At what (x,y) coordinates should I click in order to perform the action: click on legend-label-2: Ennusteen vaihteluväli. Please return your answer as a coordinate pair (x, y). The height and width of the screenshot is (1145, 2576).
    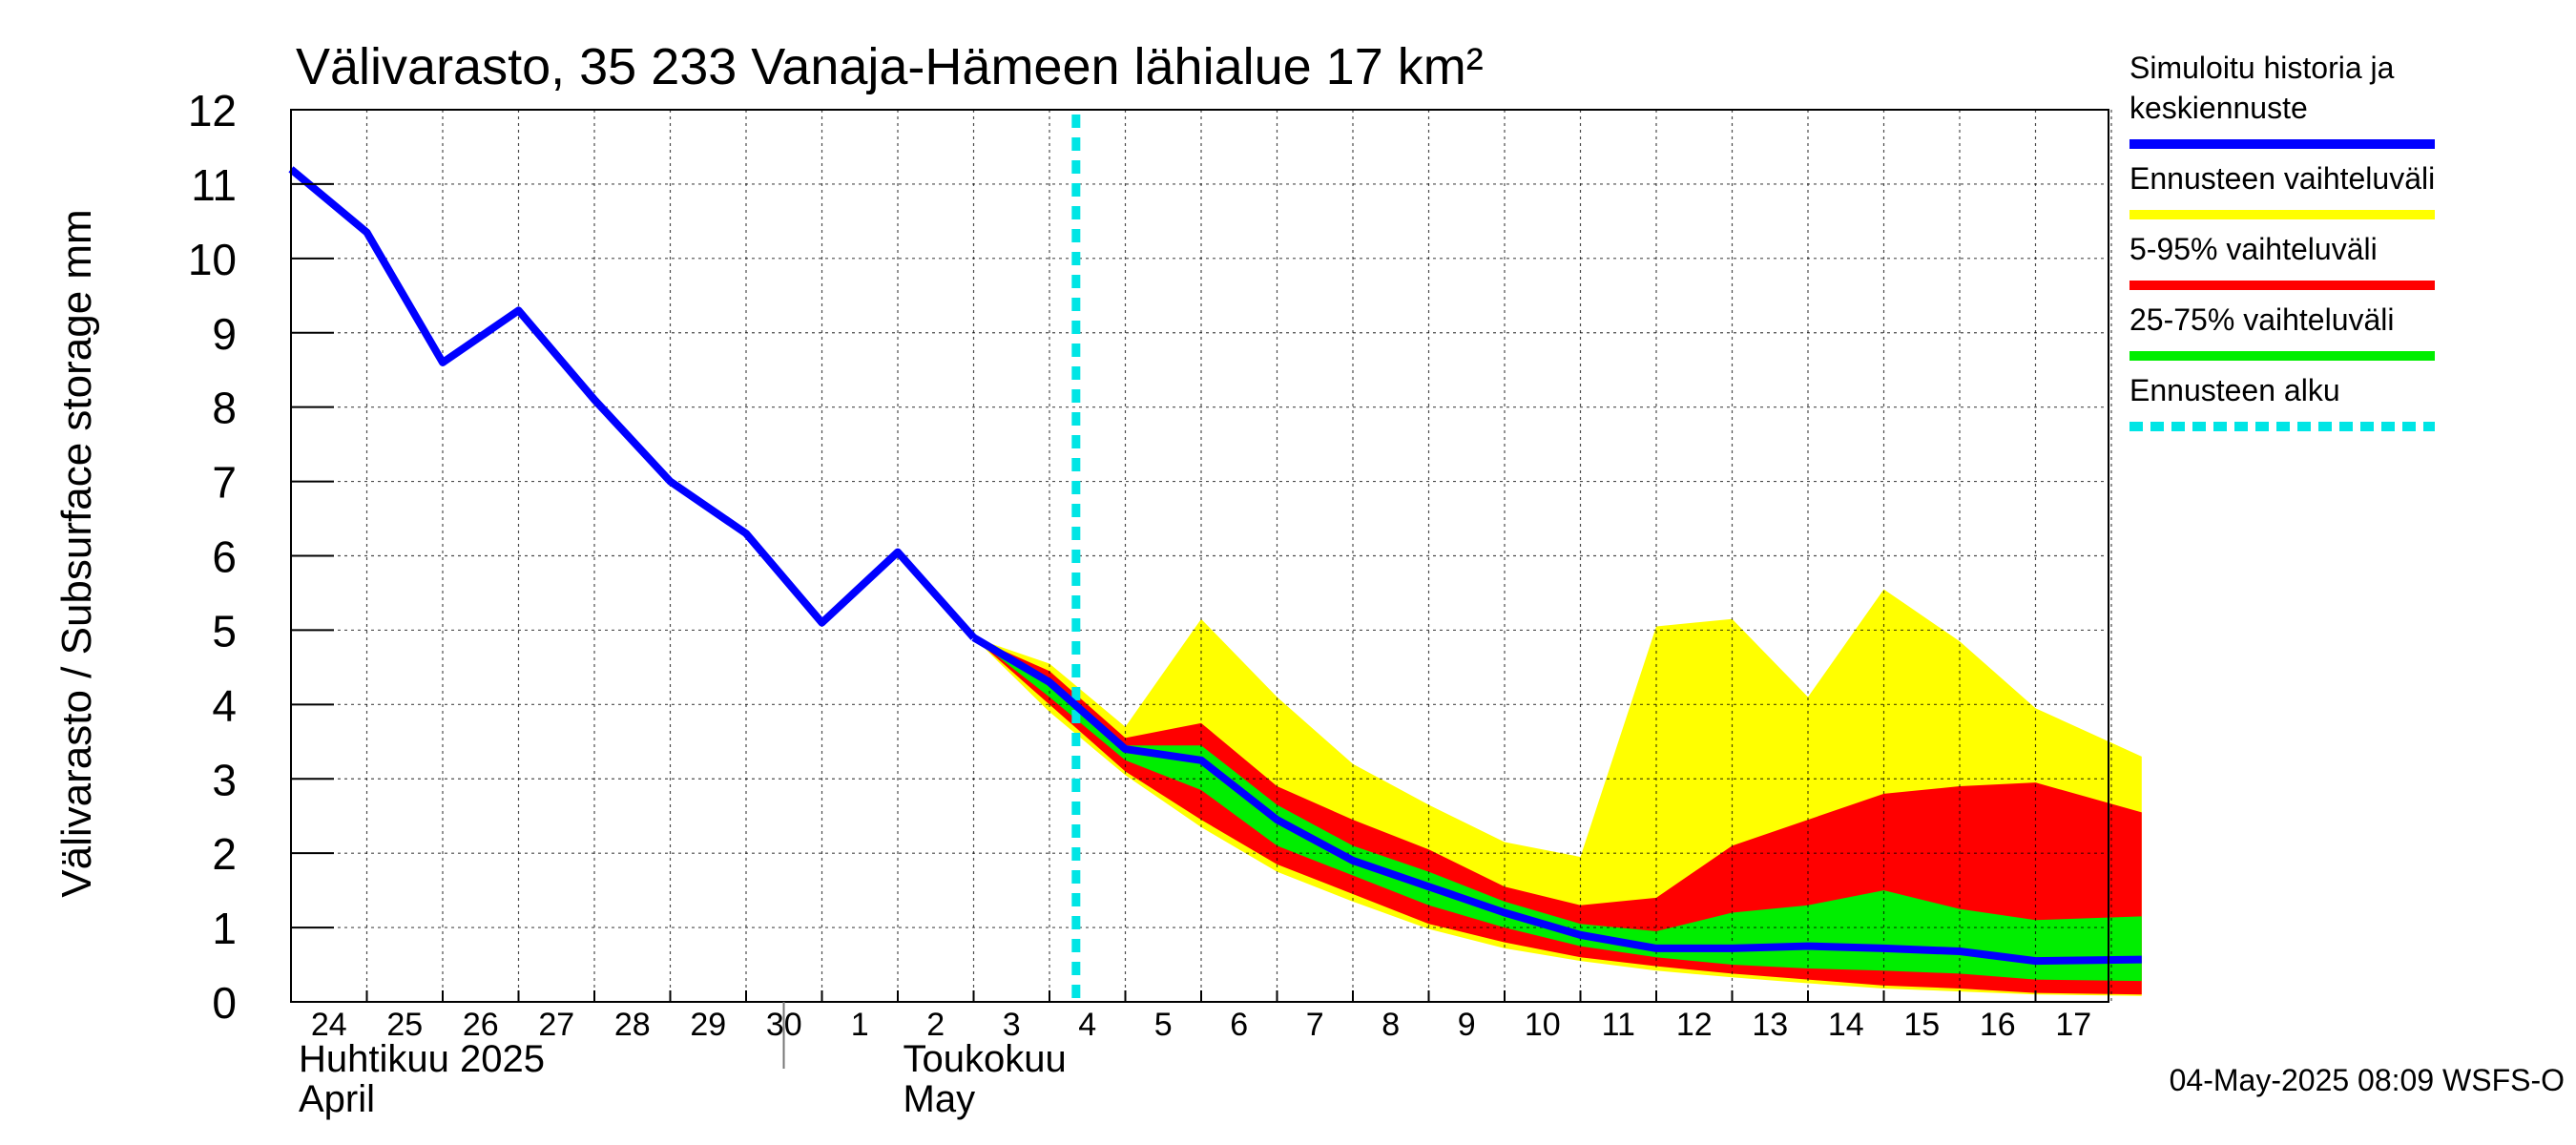
    Looking at the image, I should click on (2282, 179).